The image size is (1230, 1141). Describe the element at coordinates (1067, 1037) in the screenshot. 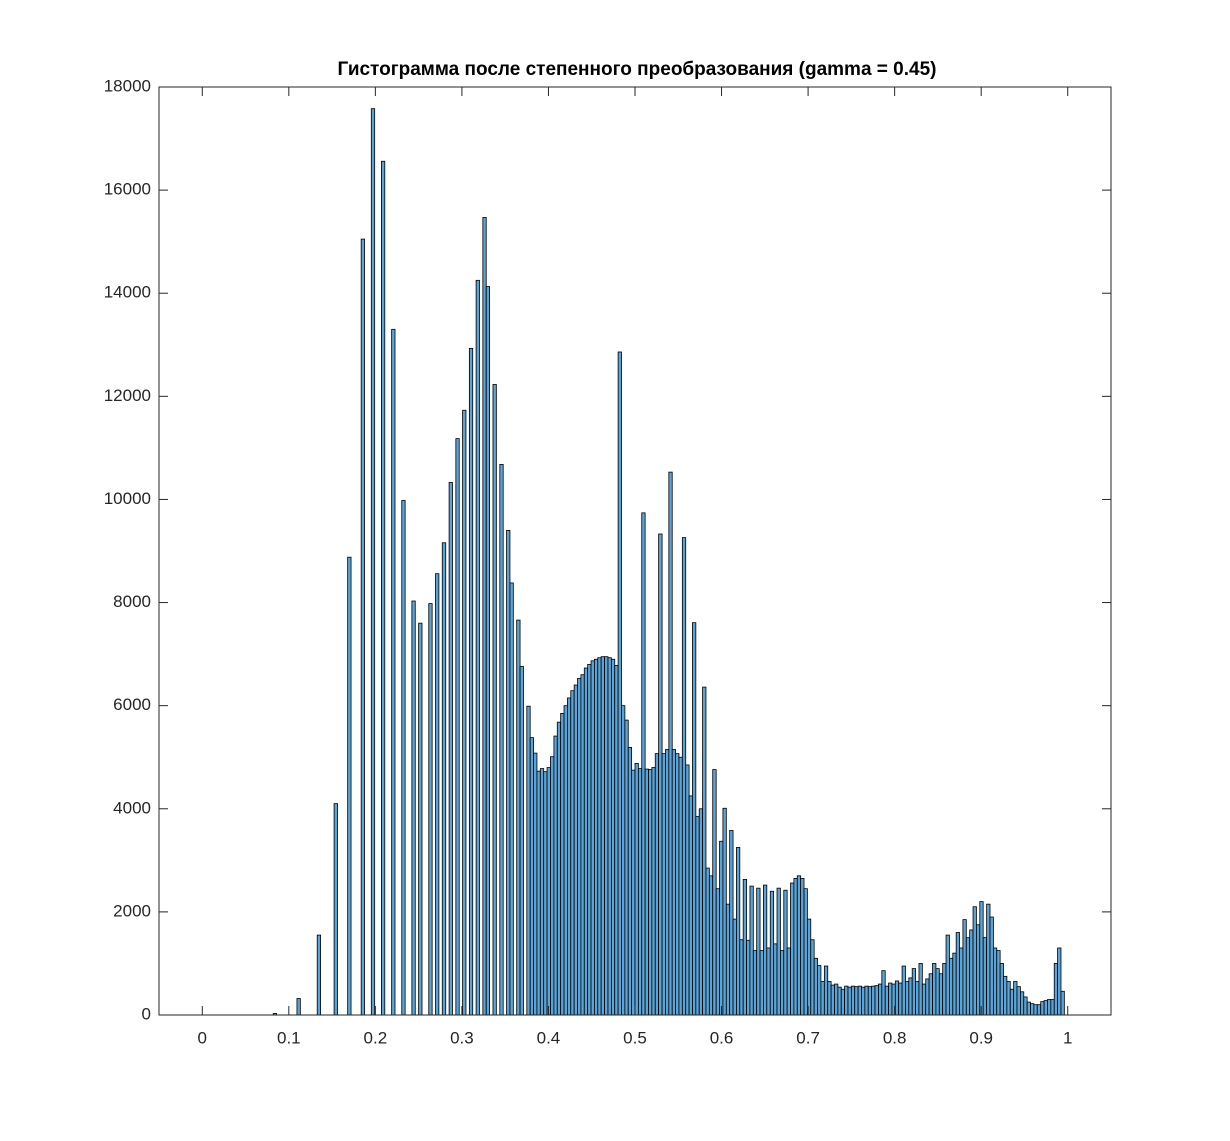

I see `x-tick-label: 1` at that location.